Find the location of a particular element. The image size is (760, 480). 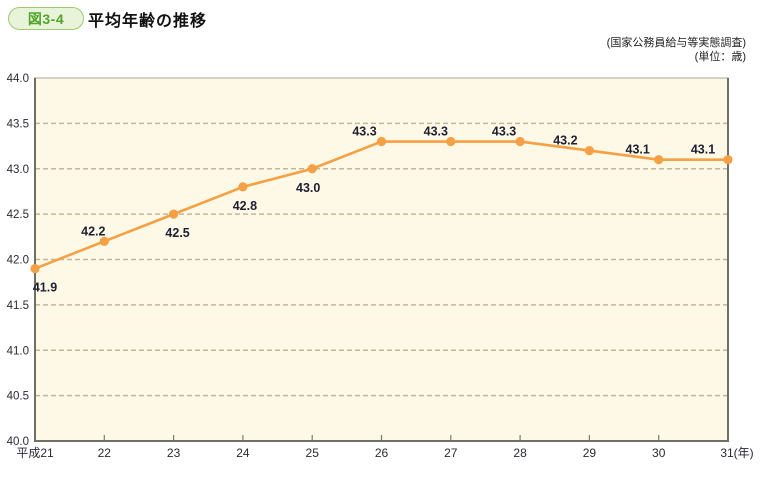

x-axis-label: 30 is located at coordinates (659, 453).